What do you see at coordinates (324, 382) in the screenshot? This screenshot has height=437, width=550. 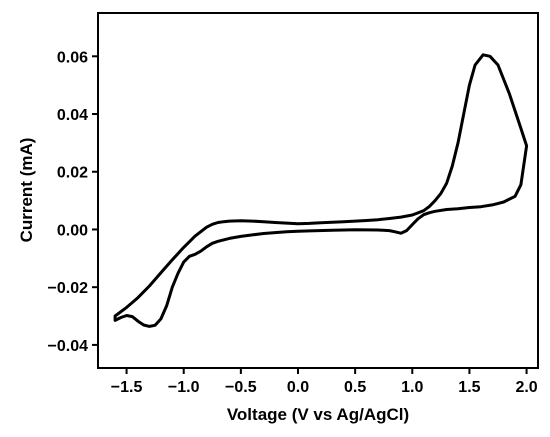 I see `x-axis: −1.5 −1.0 −0.5 0.0 0.5 1.0 1.5 2.0` at bounding box center [324, 382].